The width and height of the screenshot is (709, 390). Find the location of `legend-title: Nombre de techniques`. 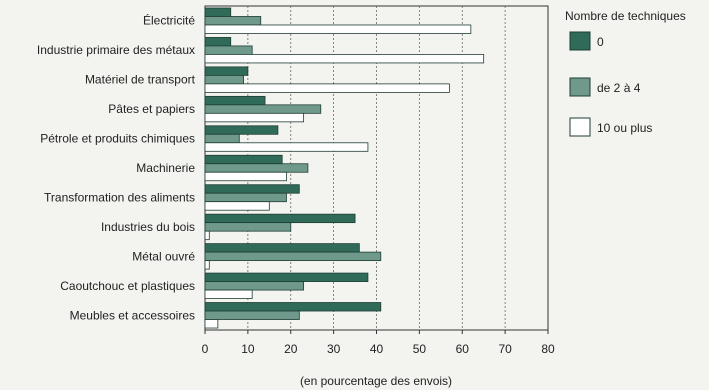

legend-title: Nombre de techniques is located at coordinates (625, 16).